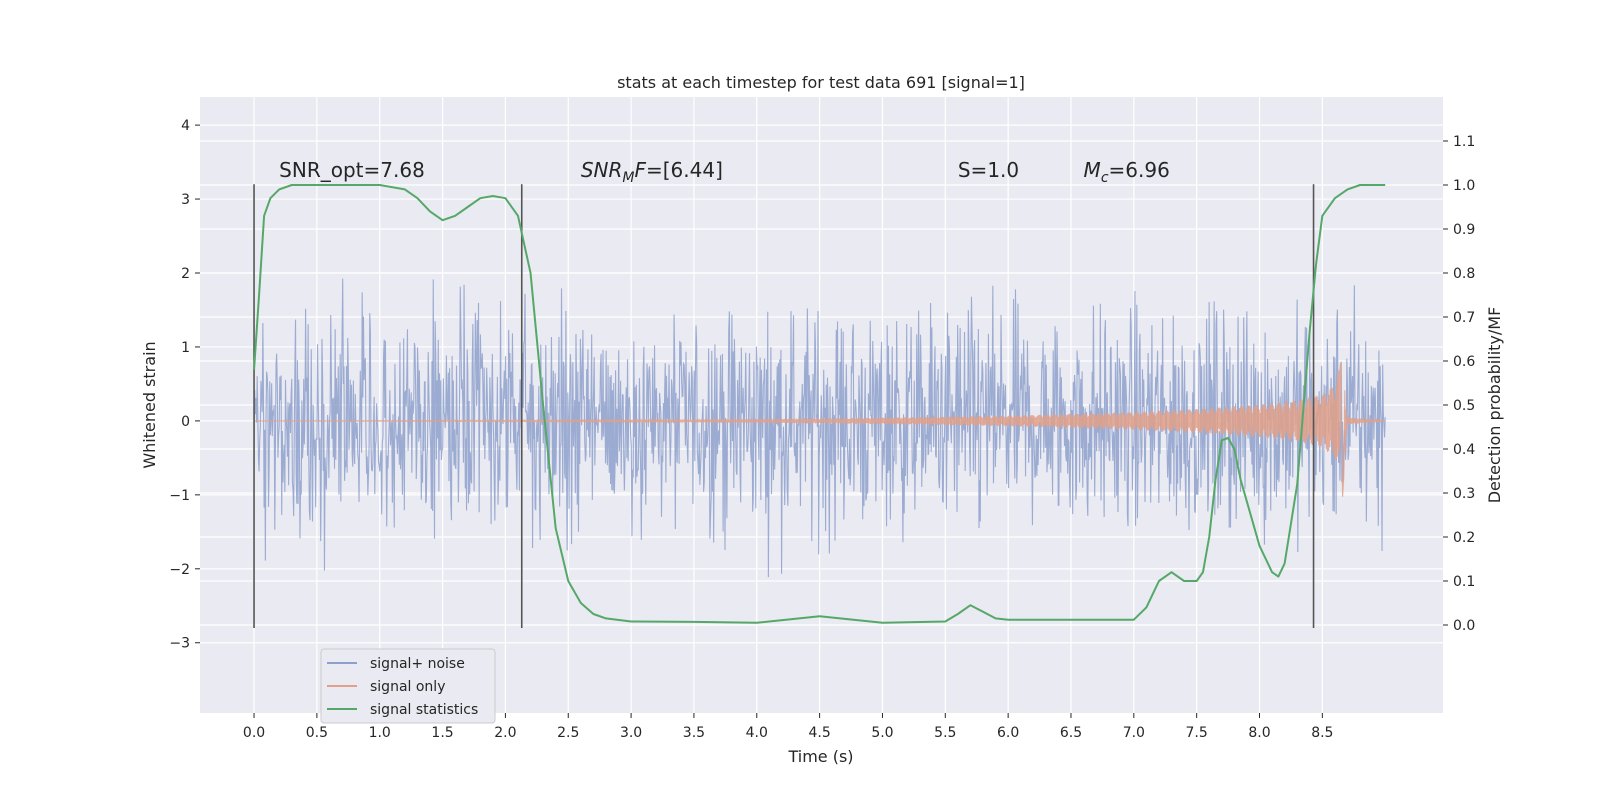 This screenshot has height=800, width=1600. What do you see at coordinates (988, 170) in the screenshot?
I see `annotation-2: S=1.0` at bounding box center [988, 170].